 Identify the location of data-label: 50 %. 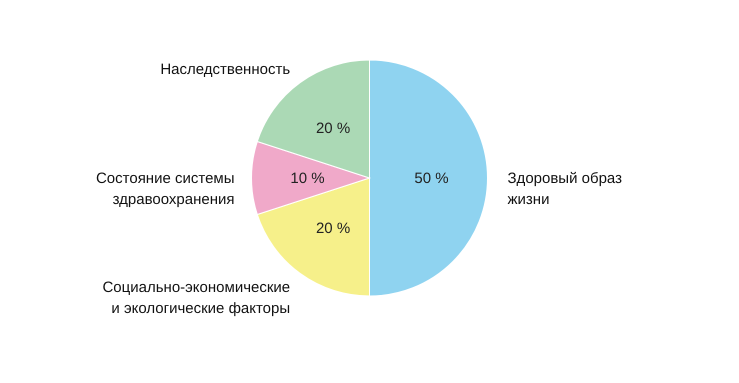
(431, 178).